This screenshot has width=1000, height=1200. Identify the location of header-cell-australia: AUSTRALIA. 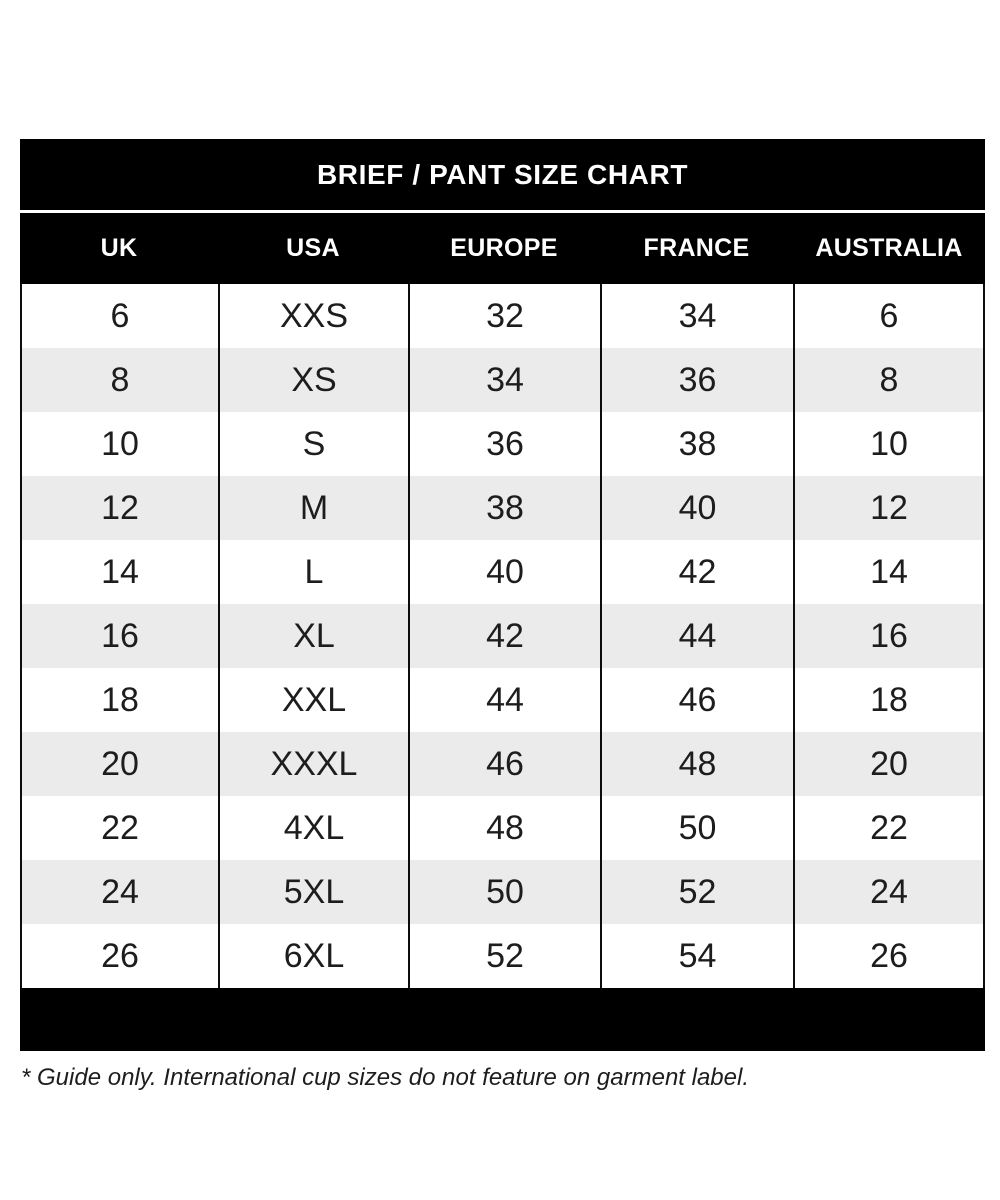
(889, 248).